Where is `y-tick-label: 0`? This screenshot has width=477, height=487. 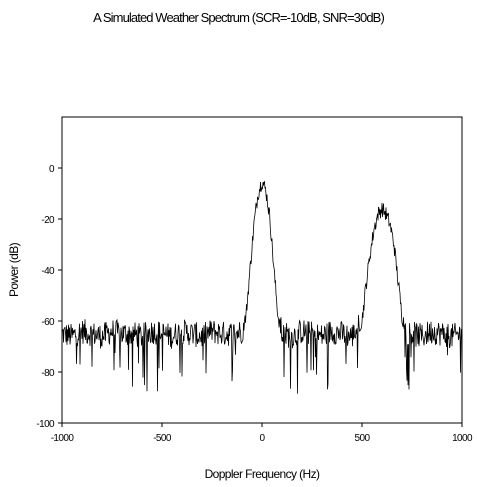 y-tick-label: 0 is located at coordinates (52, 169).